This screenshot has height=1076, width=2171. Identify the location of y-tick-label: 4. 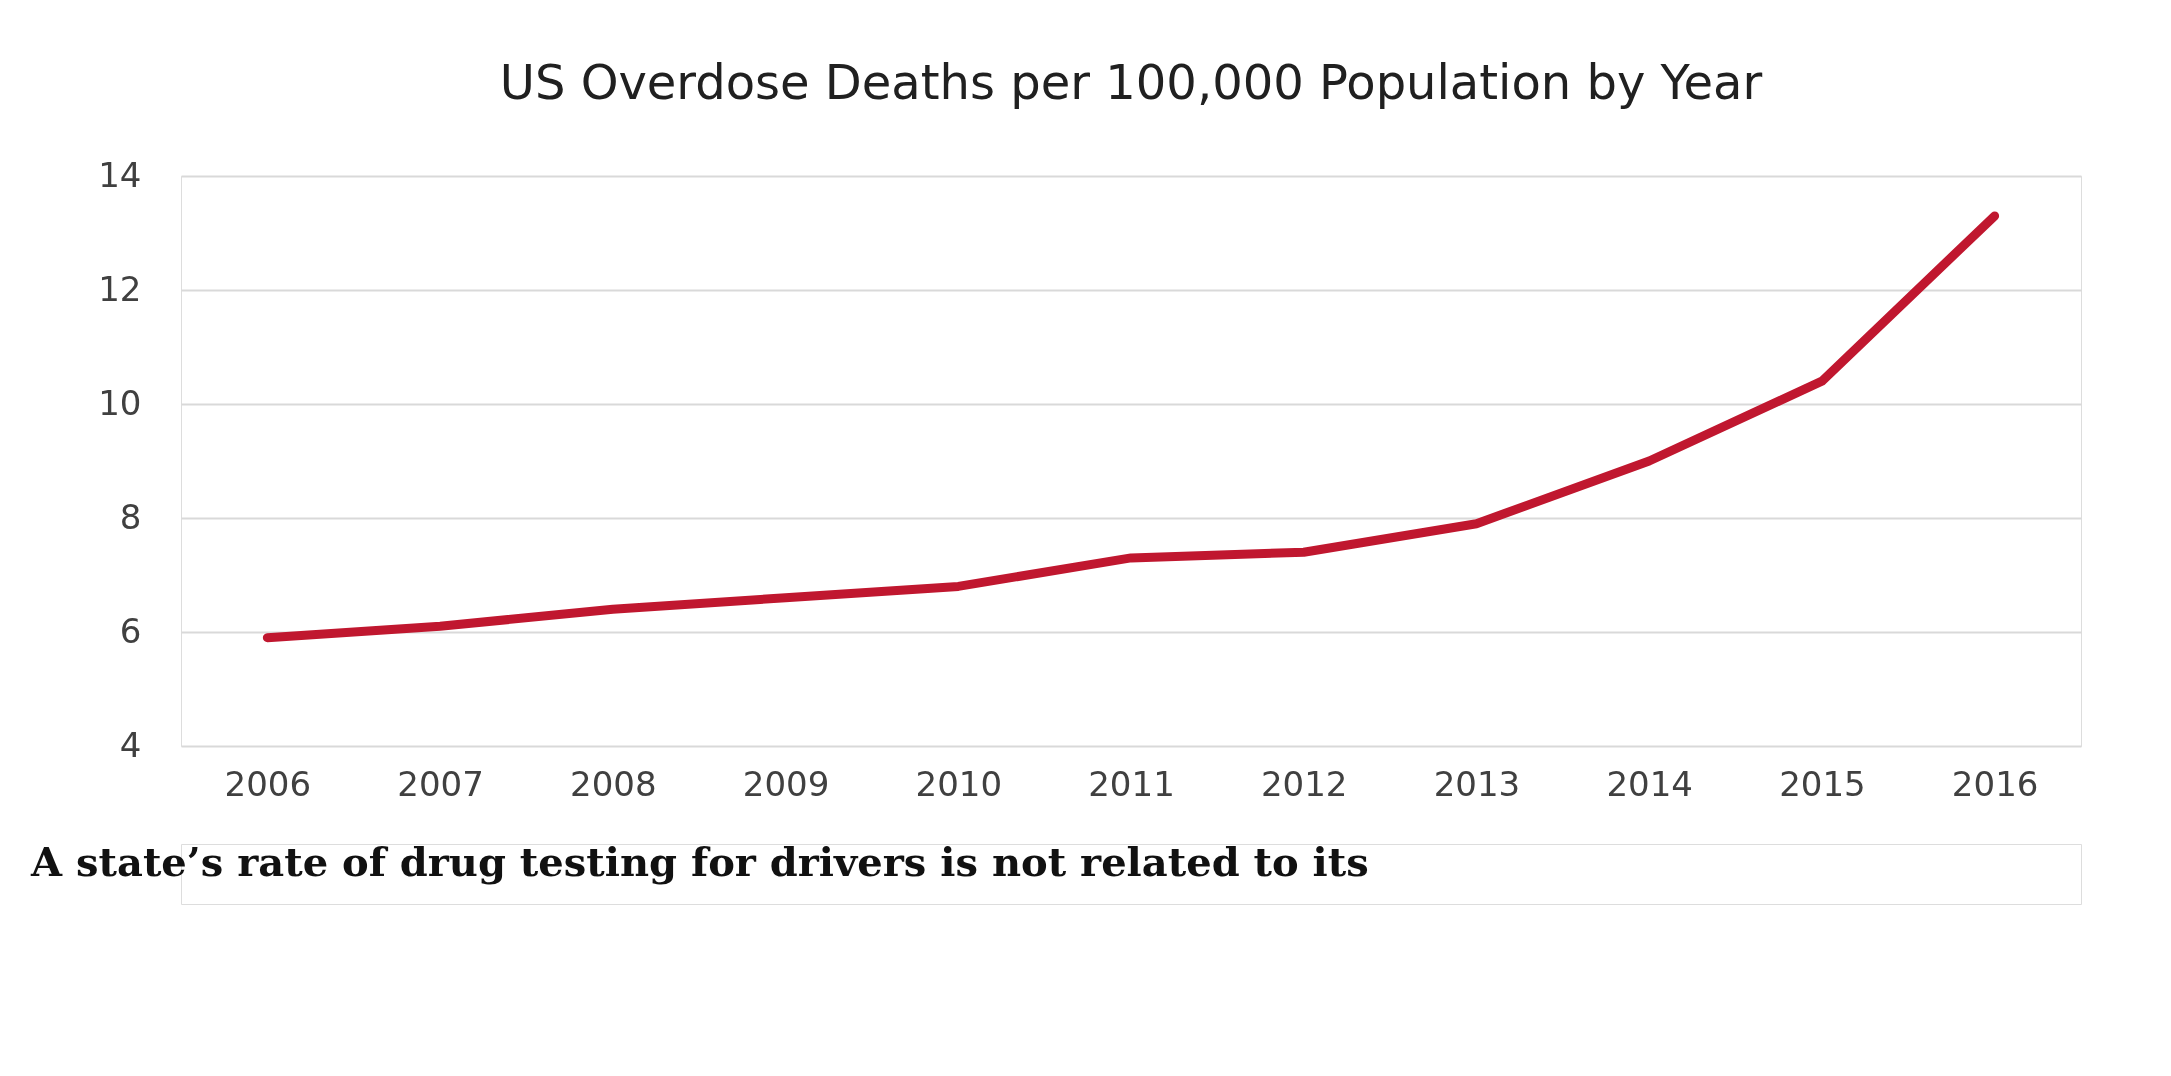
(130, 744).